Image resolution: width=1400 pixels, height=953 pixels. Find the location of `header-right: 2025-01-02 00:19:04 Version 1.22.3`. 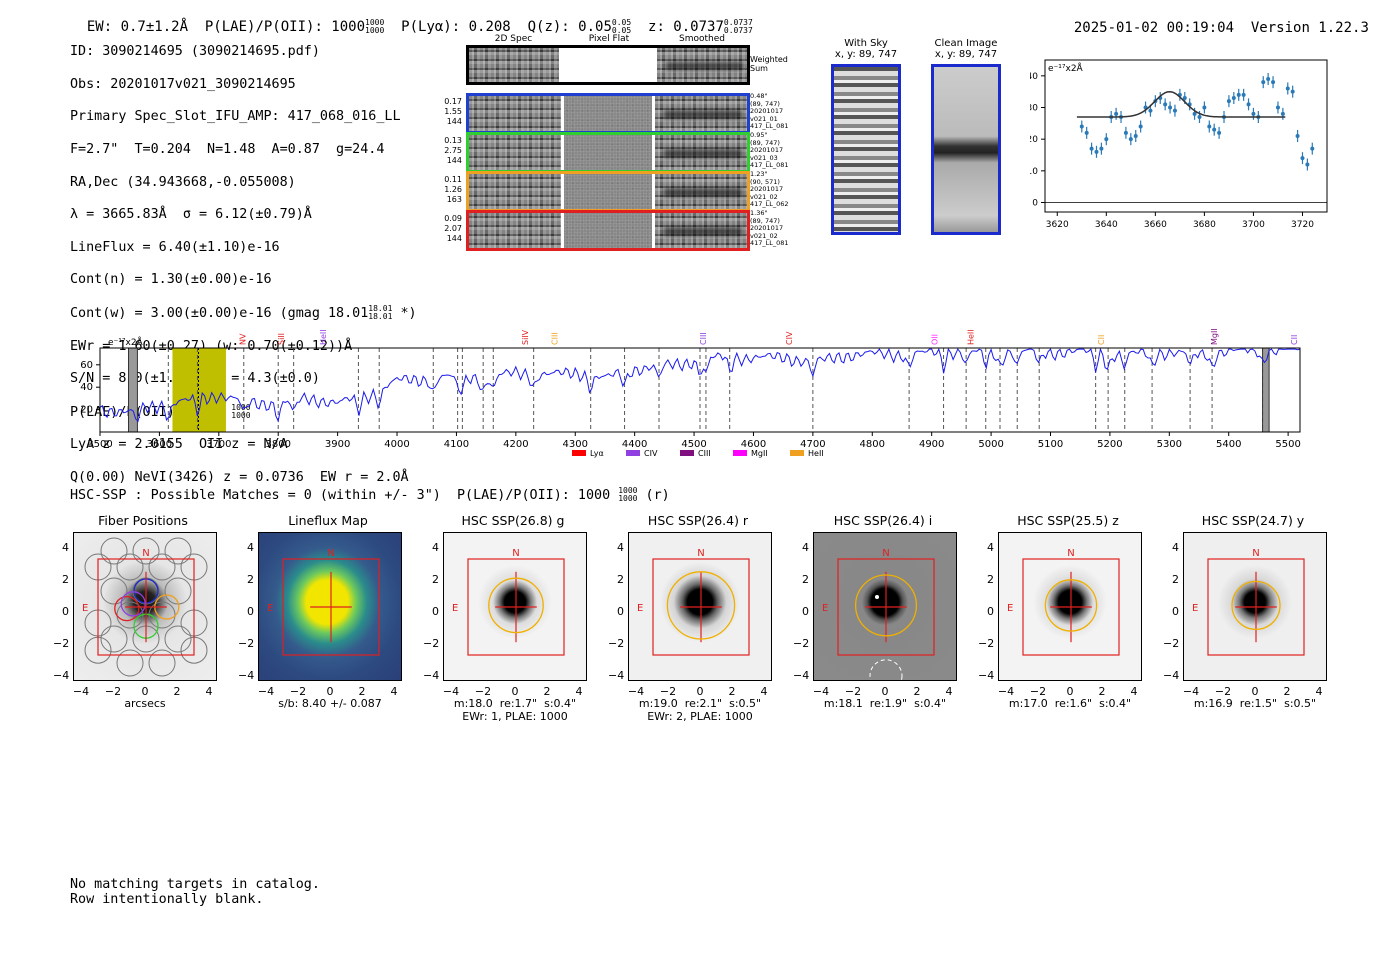

header-right: 2025-01-02 00:19:04 Version 1.22.3 is located at coordinates (1213, 20).